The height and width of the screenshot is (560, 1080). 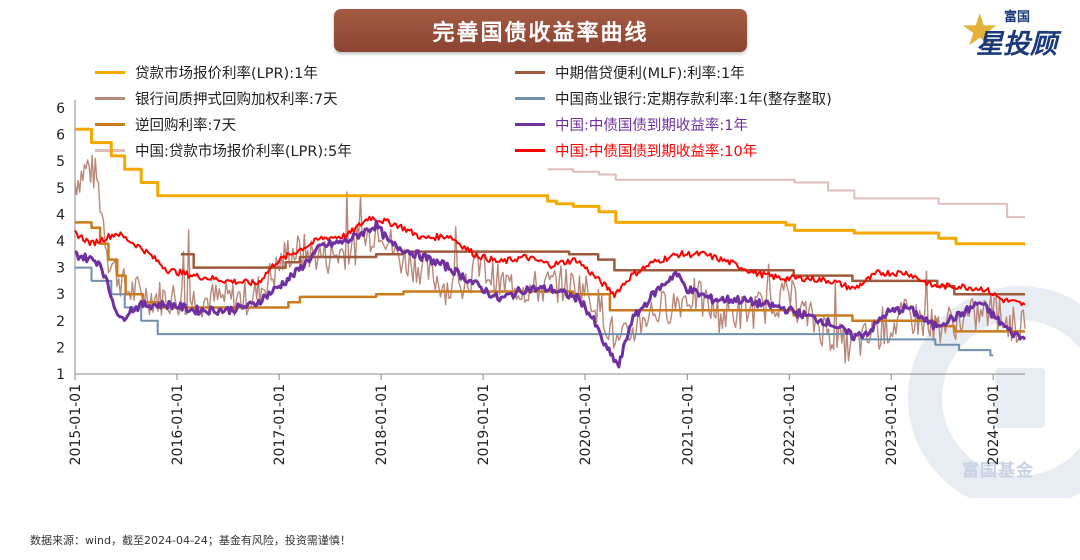 I want to click on legend-label: 中国:中债国债到期收益率:1年, so click(x=651, y=125).